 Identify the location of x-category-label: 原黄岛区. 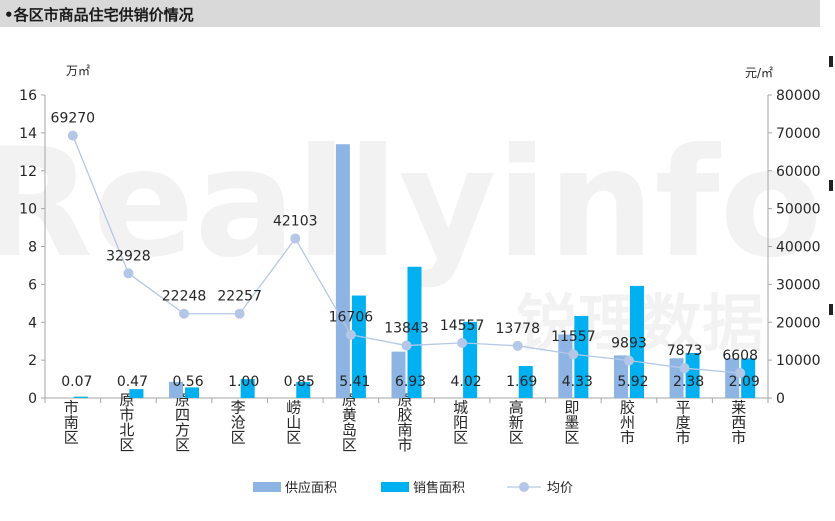
(349, 422).